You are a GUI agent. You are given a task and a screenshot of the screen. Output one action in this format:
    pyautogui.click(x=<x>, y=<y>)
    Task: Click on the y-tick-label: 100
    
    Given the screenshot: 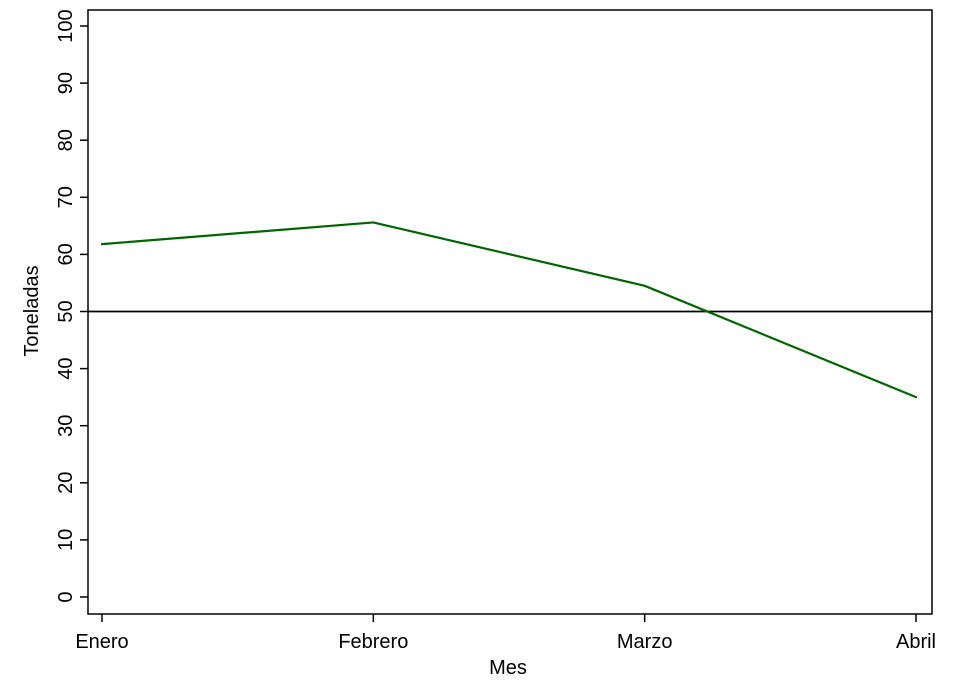 What is the action you would take?
    pyautogui.click(x=66, y=25)
    